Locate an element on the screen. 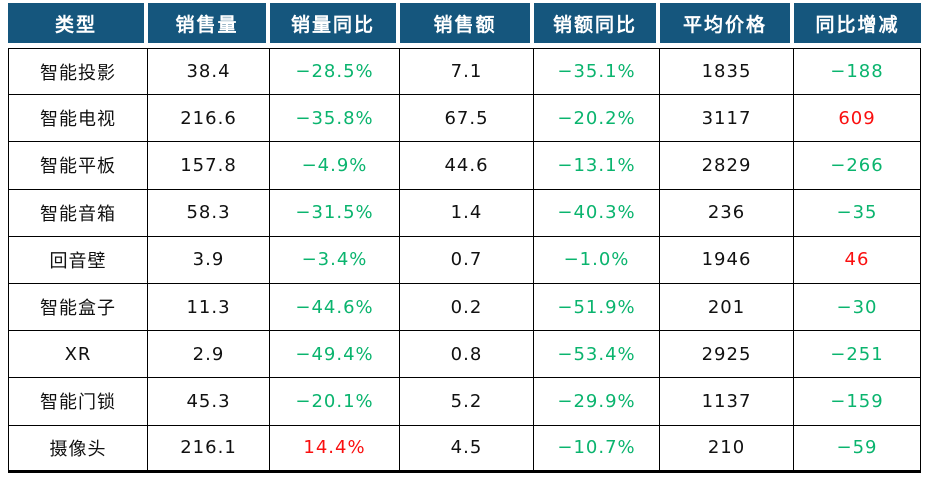  table-cell: 609 is located at coordinates (857, 119).